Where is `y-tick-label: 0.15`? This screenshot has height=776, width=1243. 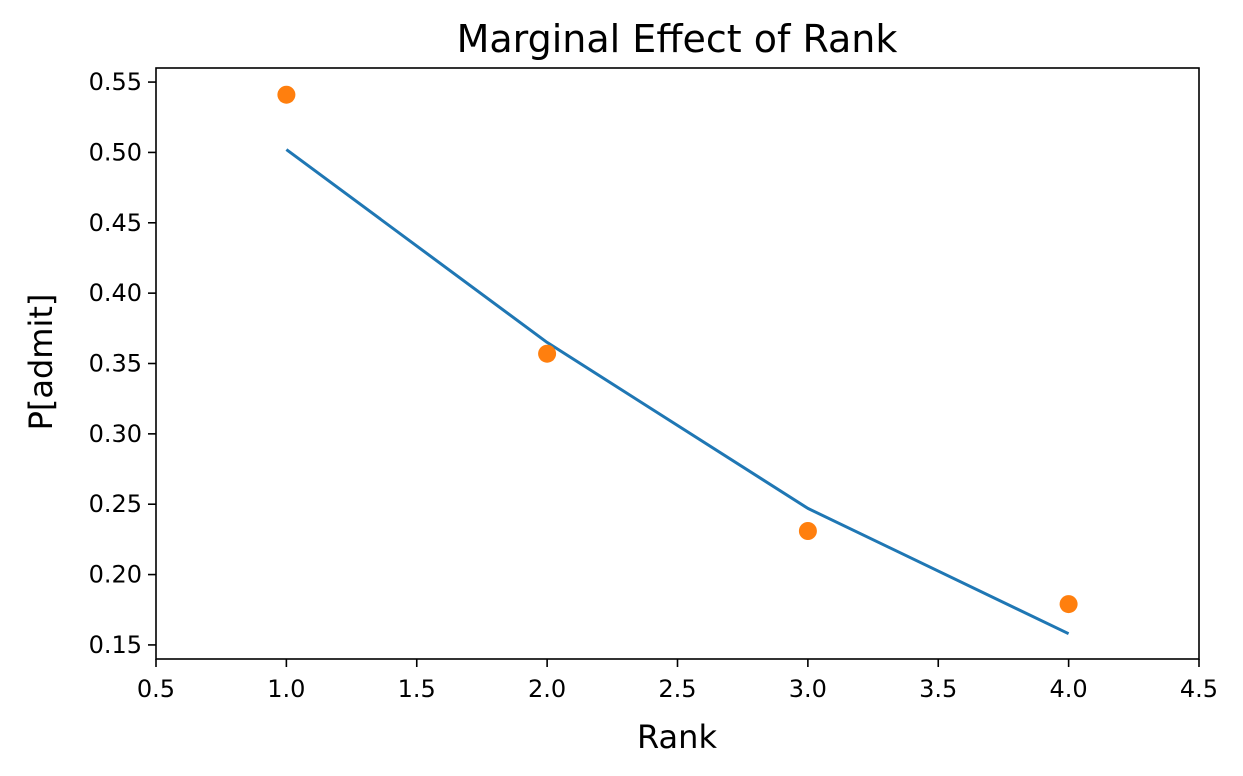 y-tick-label: 0.15 is located at coordinates (115, 645).